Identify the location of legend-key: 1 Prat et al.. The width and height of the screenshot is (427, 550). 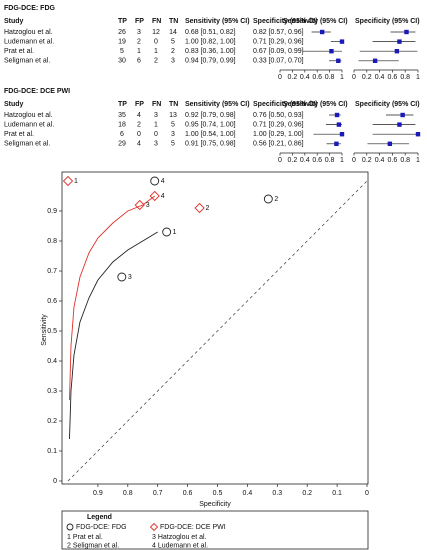
(85, 537).